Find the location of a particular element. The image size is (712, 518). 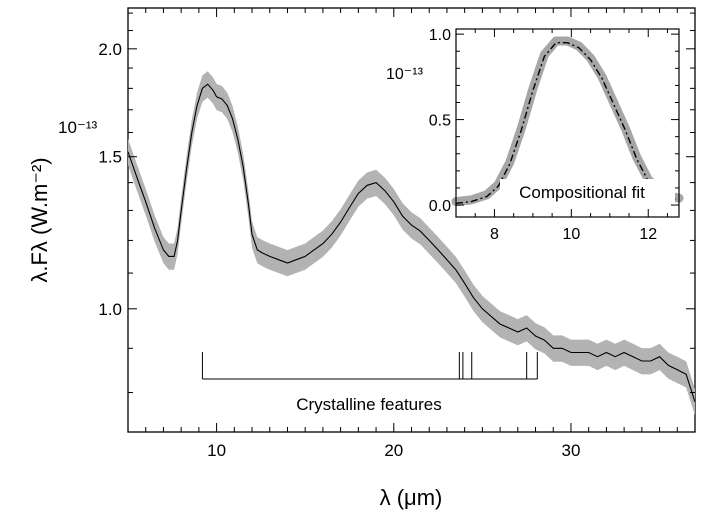

inset-x-ticks: 8 10 12 is located at coordinates (571, 136).